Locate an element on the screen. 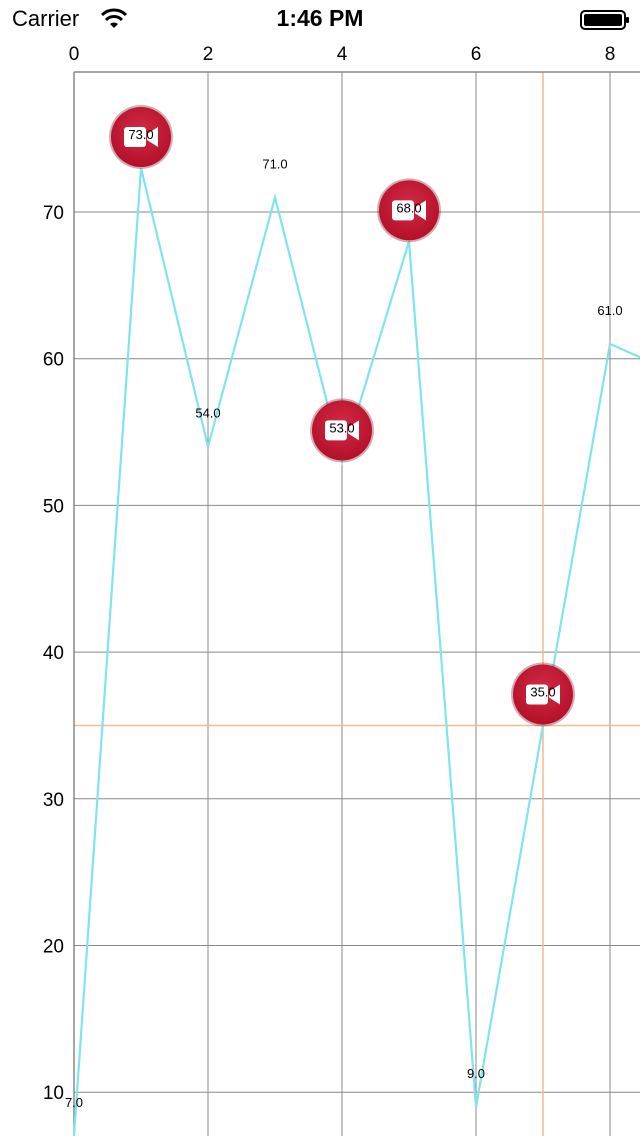  y-tick-label: 10 is located at coordinates (53, 1093).